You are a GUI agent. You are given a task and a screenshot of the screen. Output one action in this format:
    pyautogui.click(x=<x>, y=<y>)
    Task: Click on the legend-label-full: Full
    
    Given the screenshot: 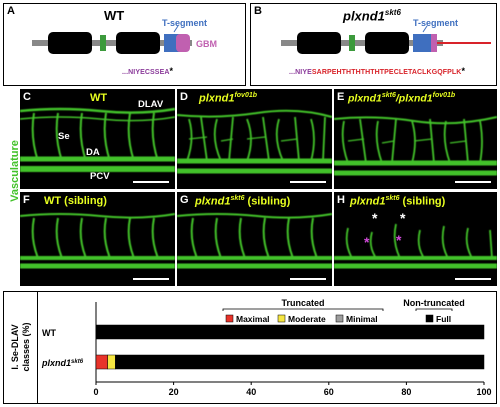 What is the action you would take?
    pyautogui.click(x=443, y=319)
    